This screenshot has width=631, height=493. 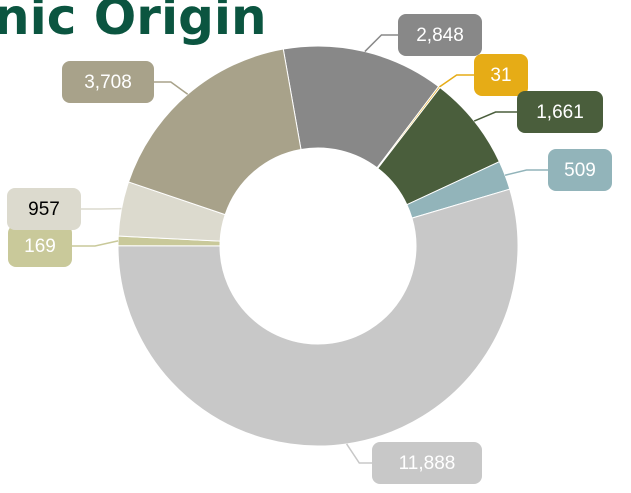 I want to click on data-label: 31, so click(x=500, y=75).